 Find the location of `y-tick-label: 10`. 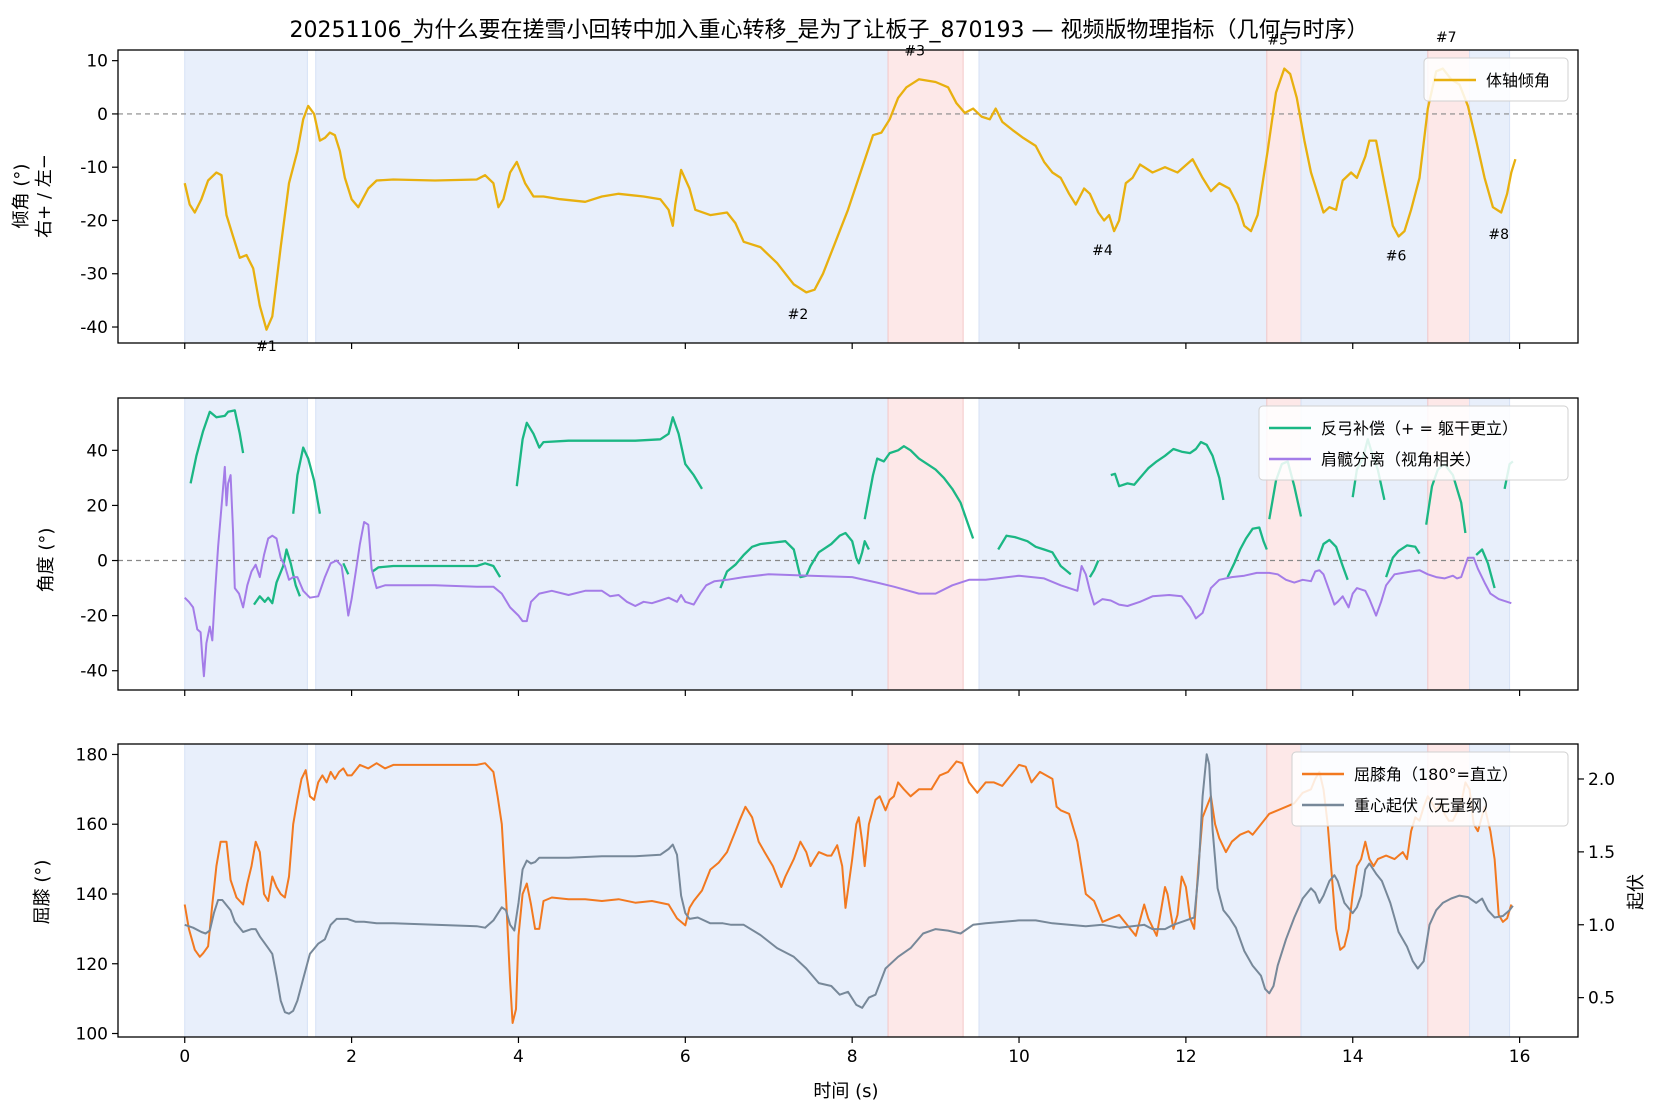

y-tick-label: 10 is located at coordinates (97, 62).